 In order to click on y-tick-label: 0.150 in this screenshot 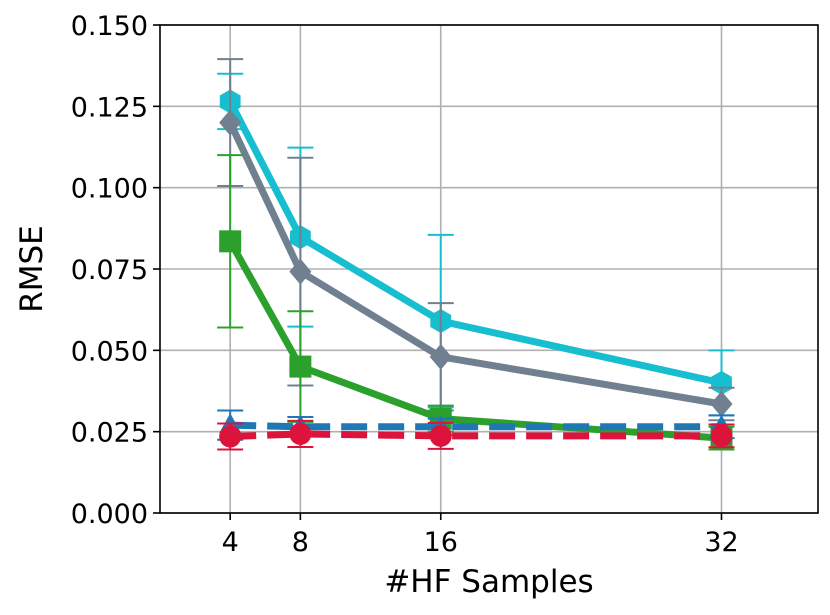, I will do `click(109, 26)`.